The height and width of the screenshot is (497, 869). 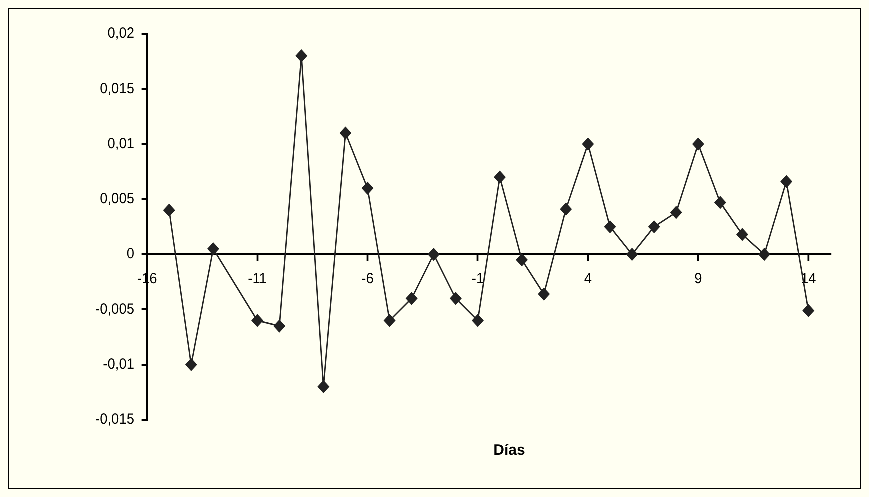 I want to click on y-tick-label: 0,01, so click(x=121, y=144).